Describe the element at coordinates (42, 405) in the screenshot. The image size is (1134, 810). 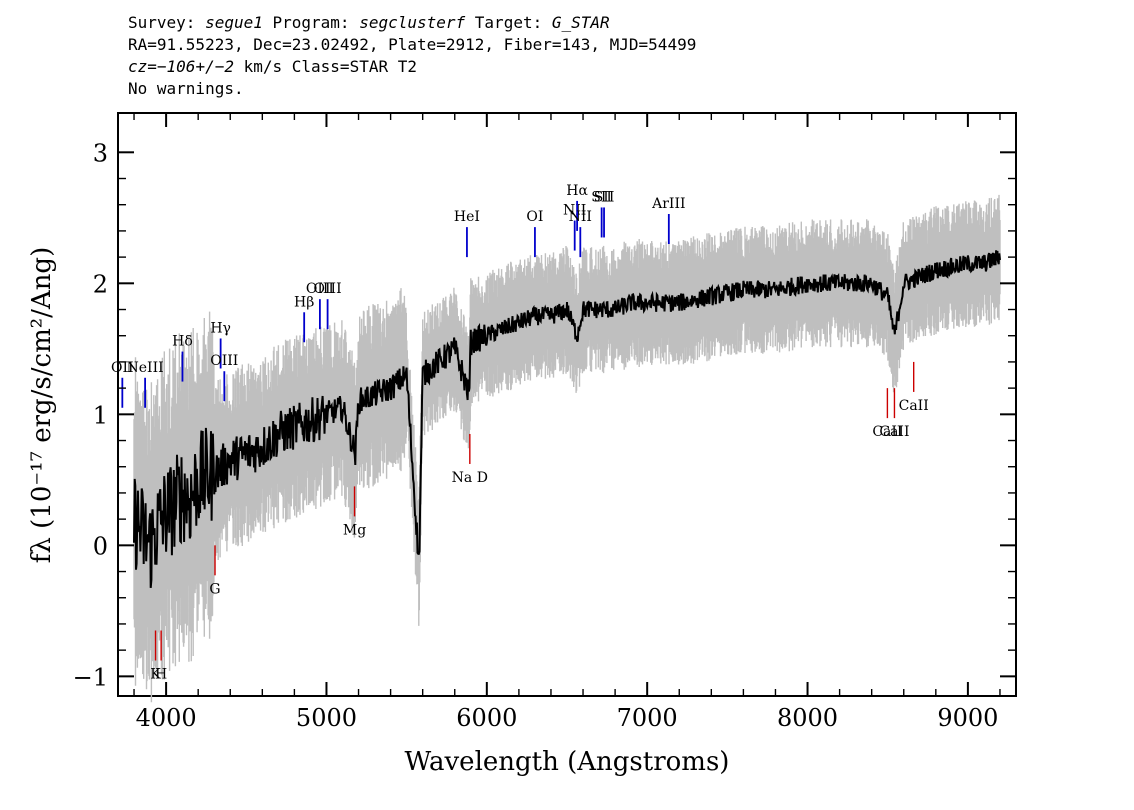
I see `y-axis-title: fλ (10⁻¹⁷ erg/s/cm²/Ang)` at that location.